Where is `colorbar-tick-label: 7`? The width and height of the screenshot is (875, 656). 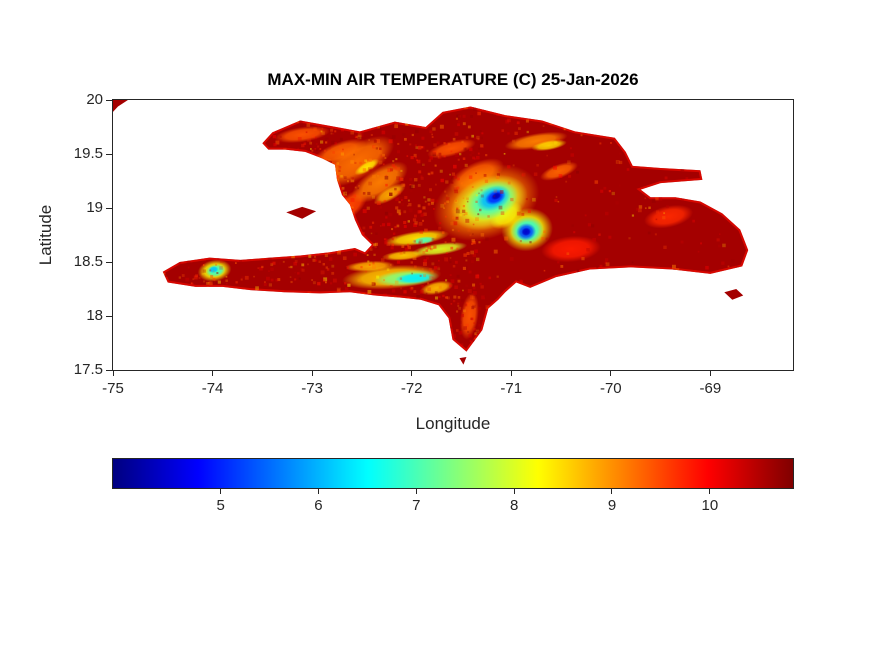 colorbar-tick-label: 7 is located at coordinates (416, 505).